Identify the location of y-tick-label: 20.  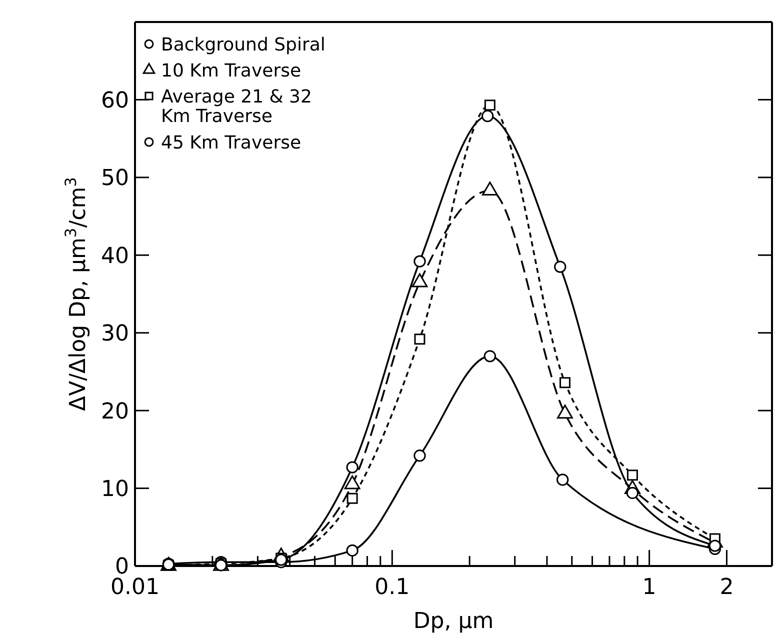
(115, 411).